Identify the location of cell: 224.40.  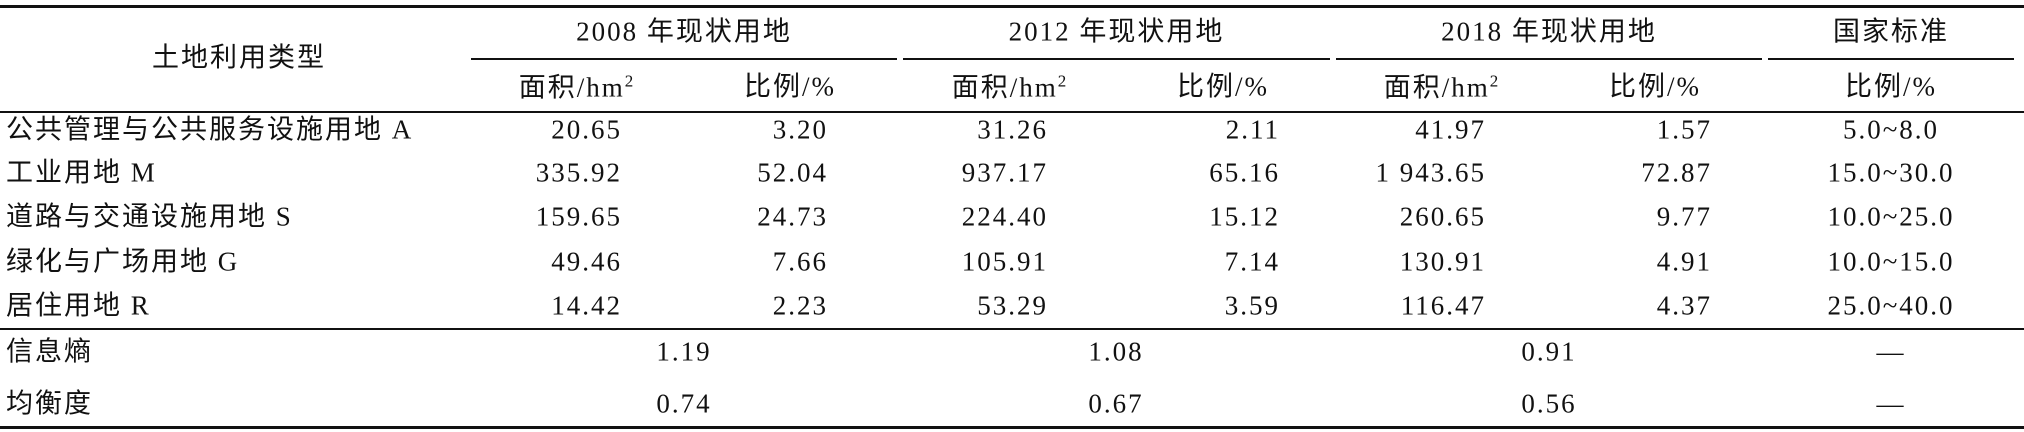
(1004, 216).